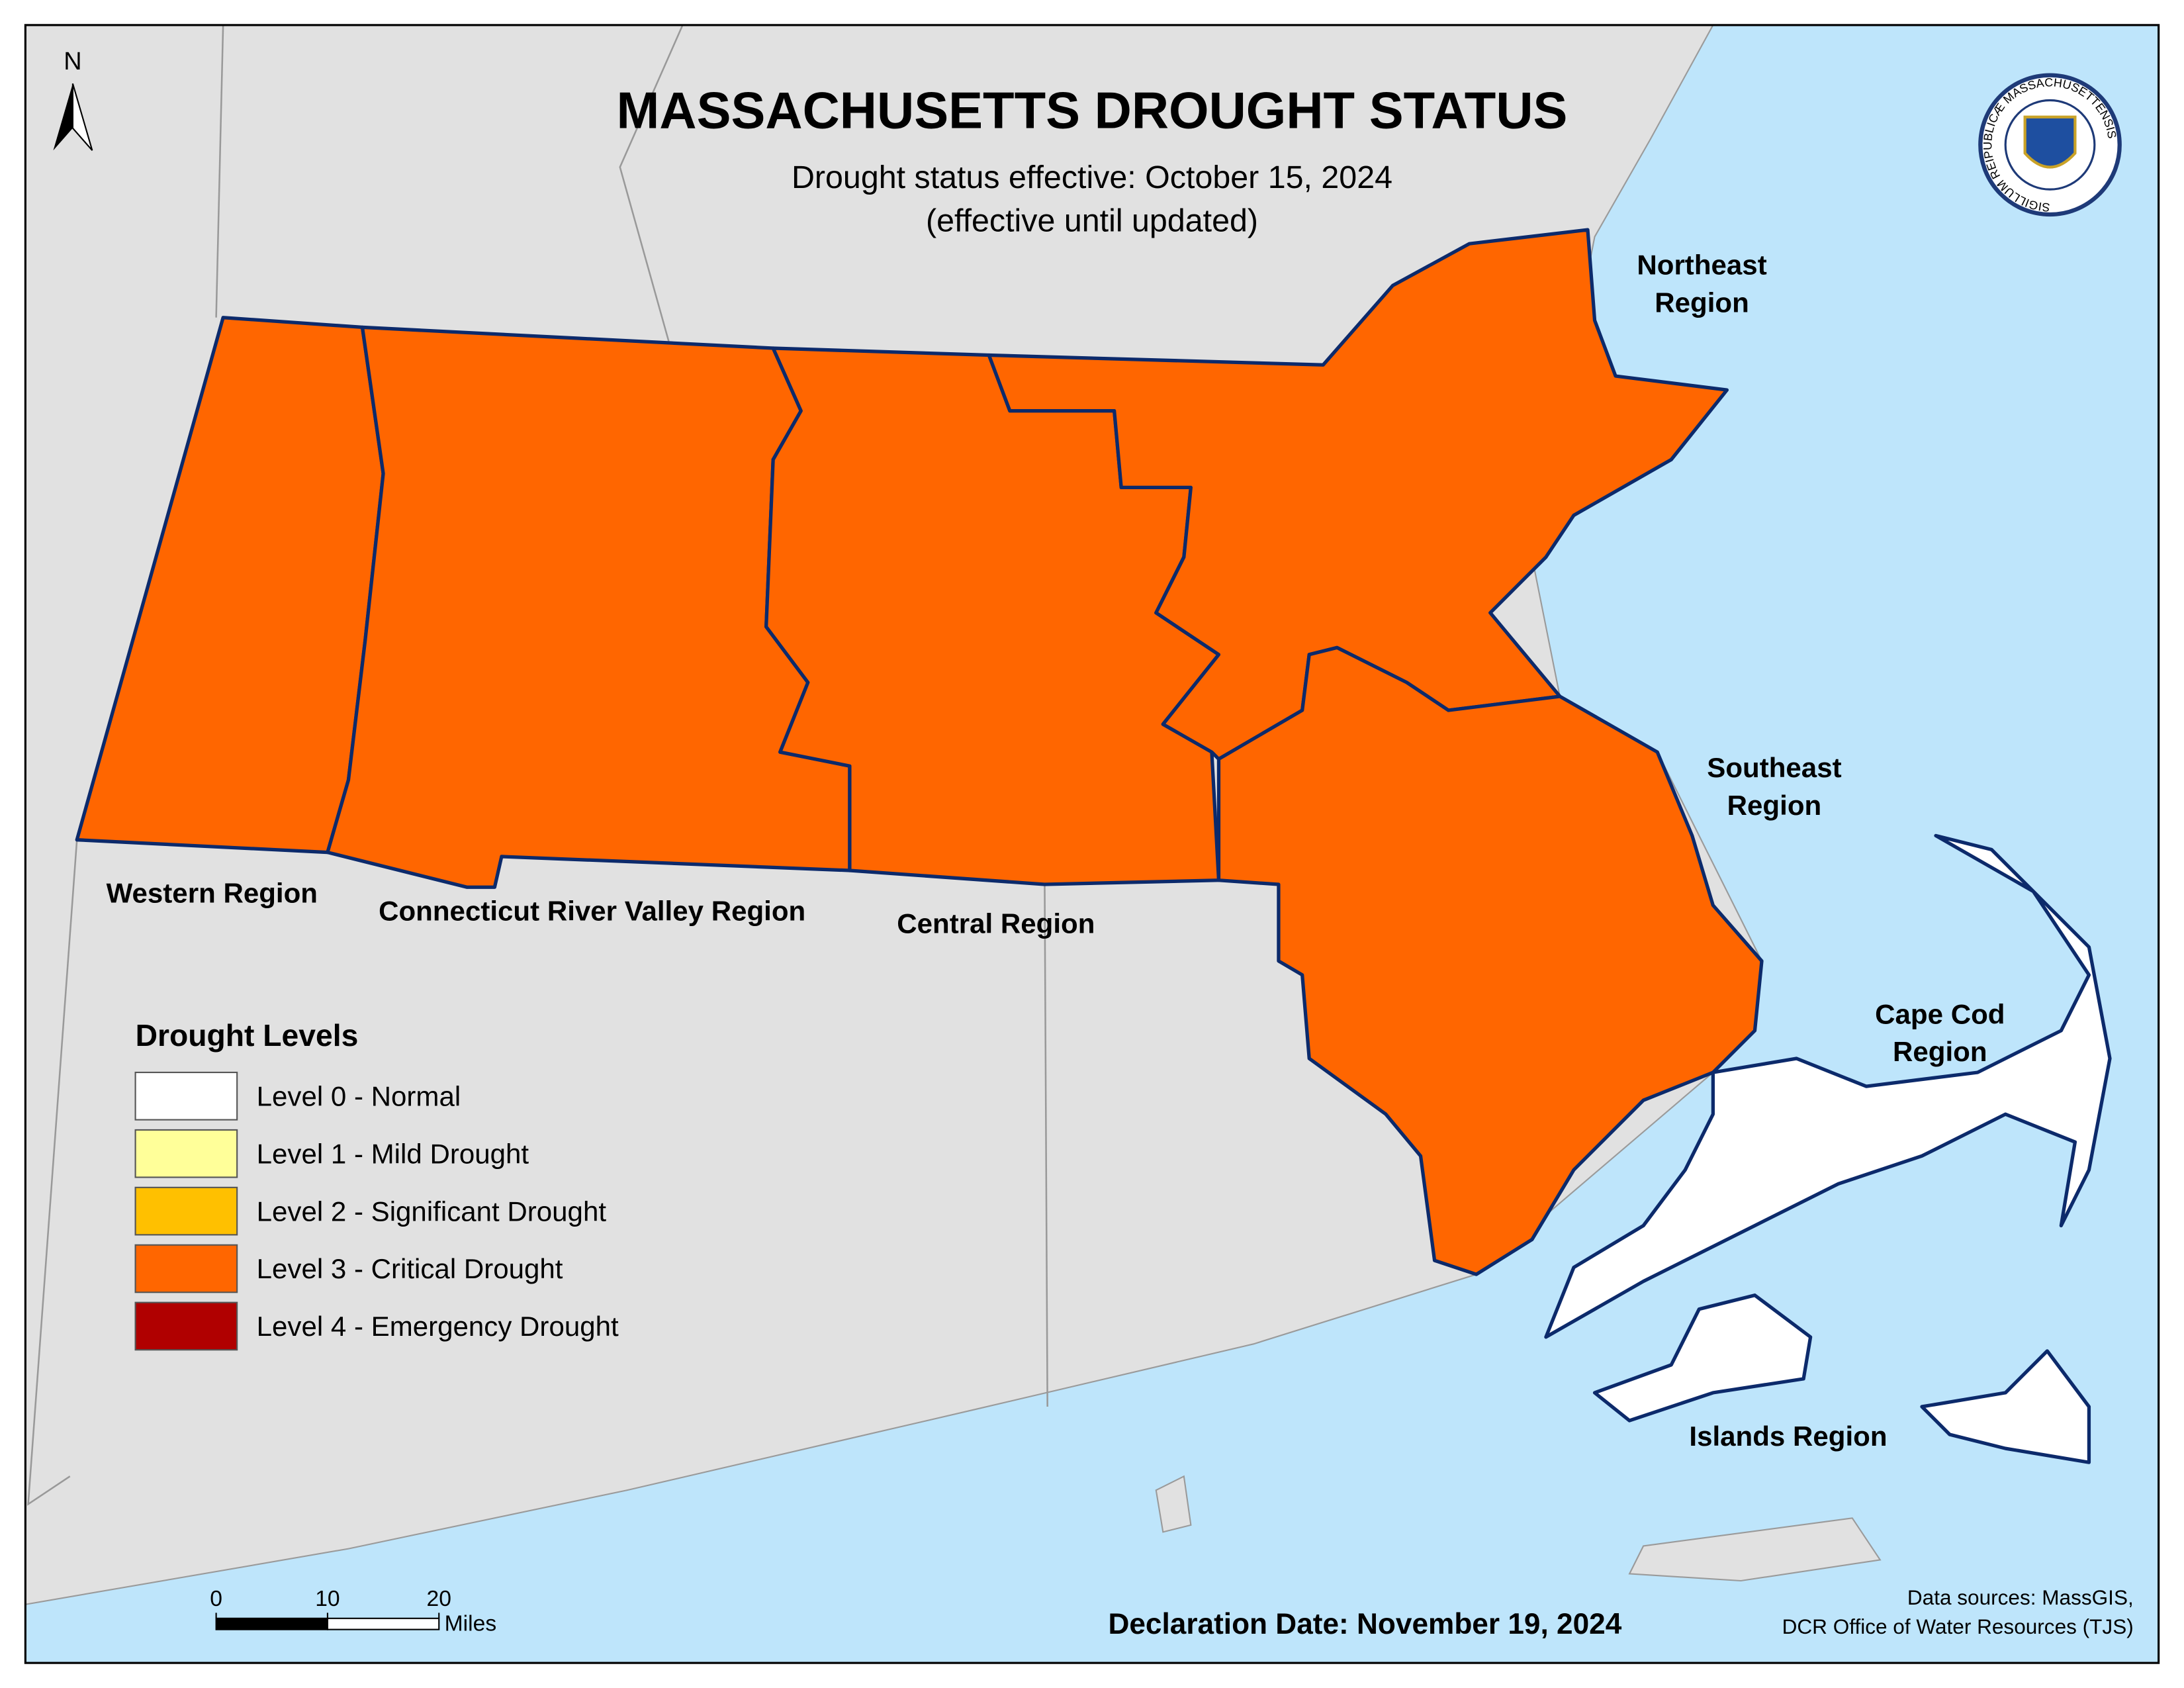 This screenshot has height=1688, width=2184. What do you see at coordinates (1092, 111) in the screenshot?
I see `title: MASSACHUSETTS DROUGHT STATUS` at bounding box center [1092, 111].